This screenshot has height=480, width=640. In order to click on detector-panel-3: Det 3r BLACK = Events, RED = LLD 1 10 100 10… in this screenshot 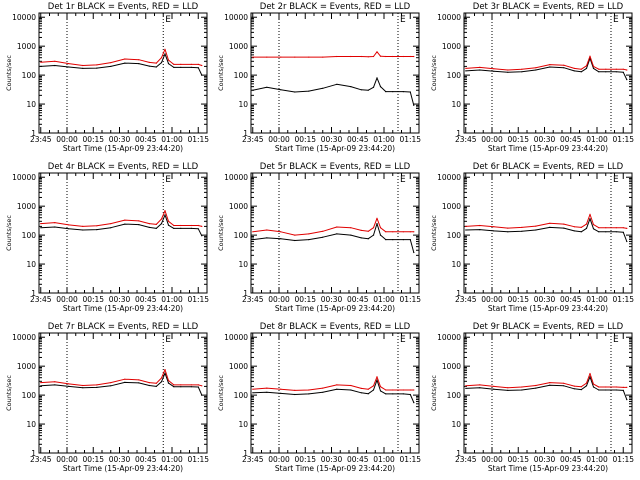, I will do `click(532, 77)`.